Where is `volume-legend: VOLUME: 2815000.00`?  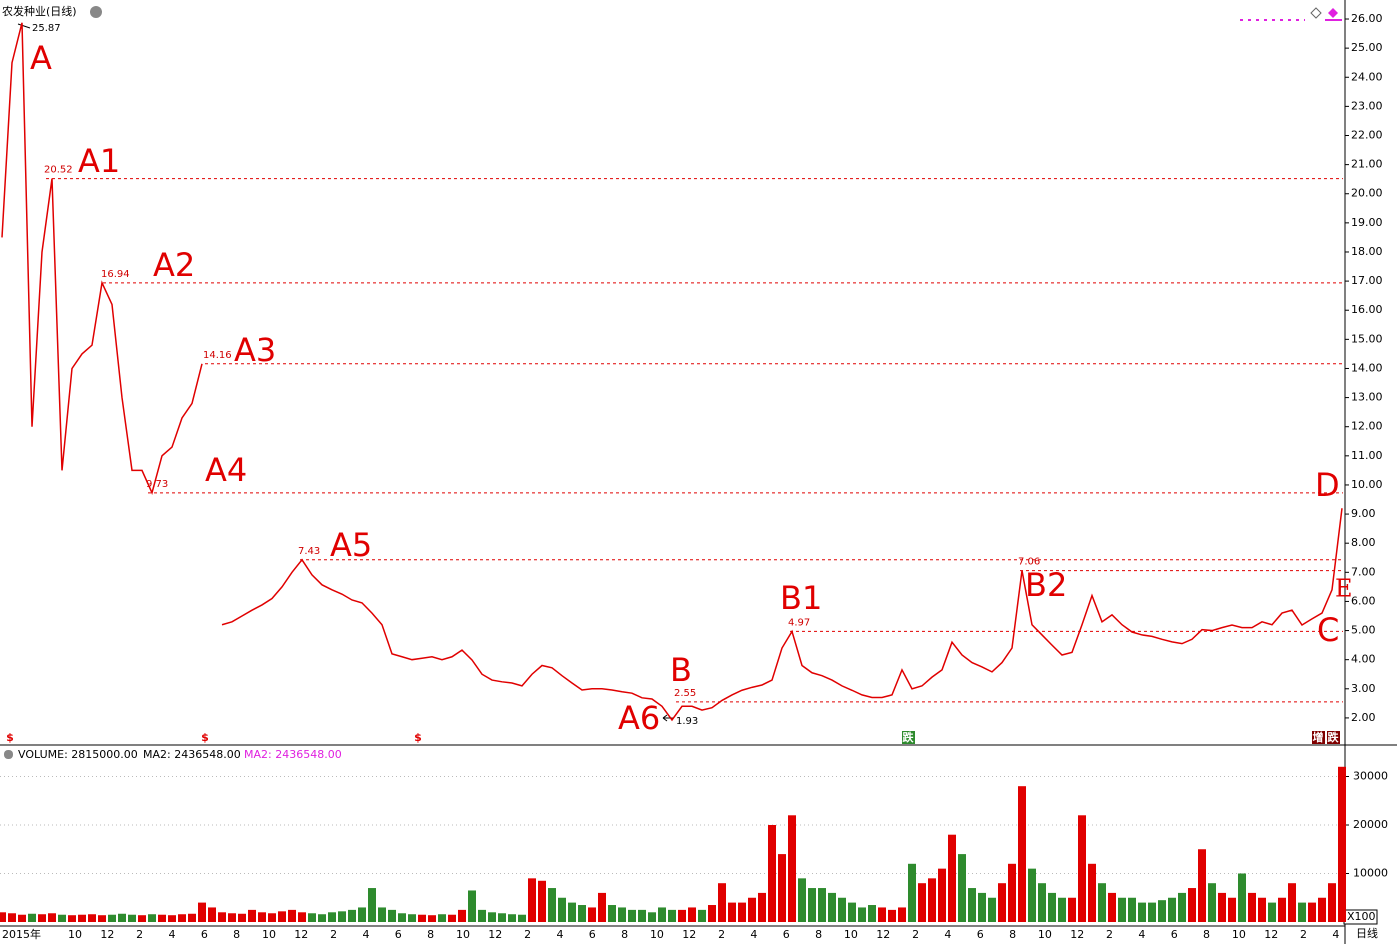
volume-legend: VOLUME: 2815000.00 is located at coordinates (78, 754).